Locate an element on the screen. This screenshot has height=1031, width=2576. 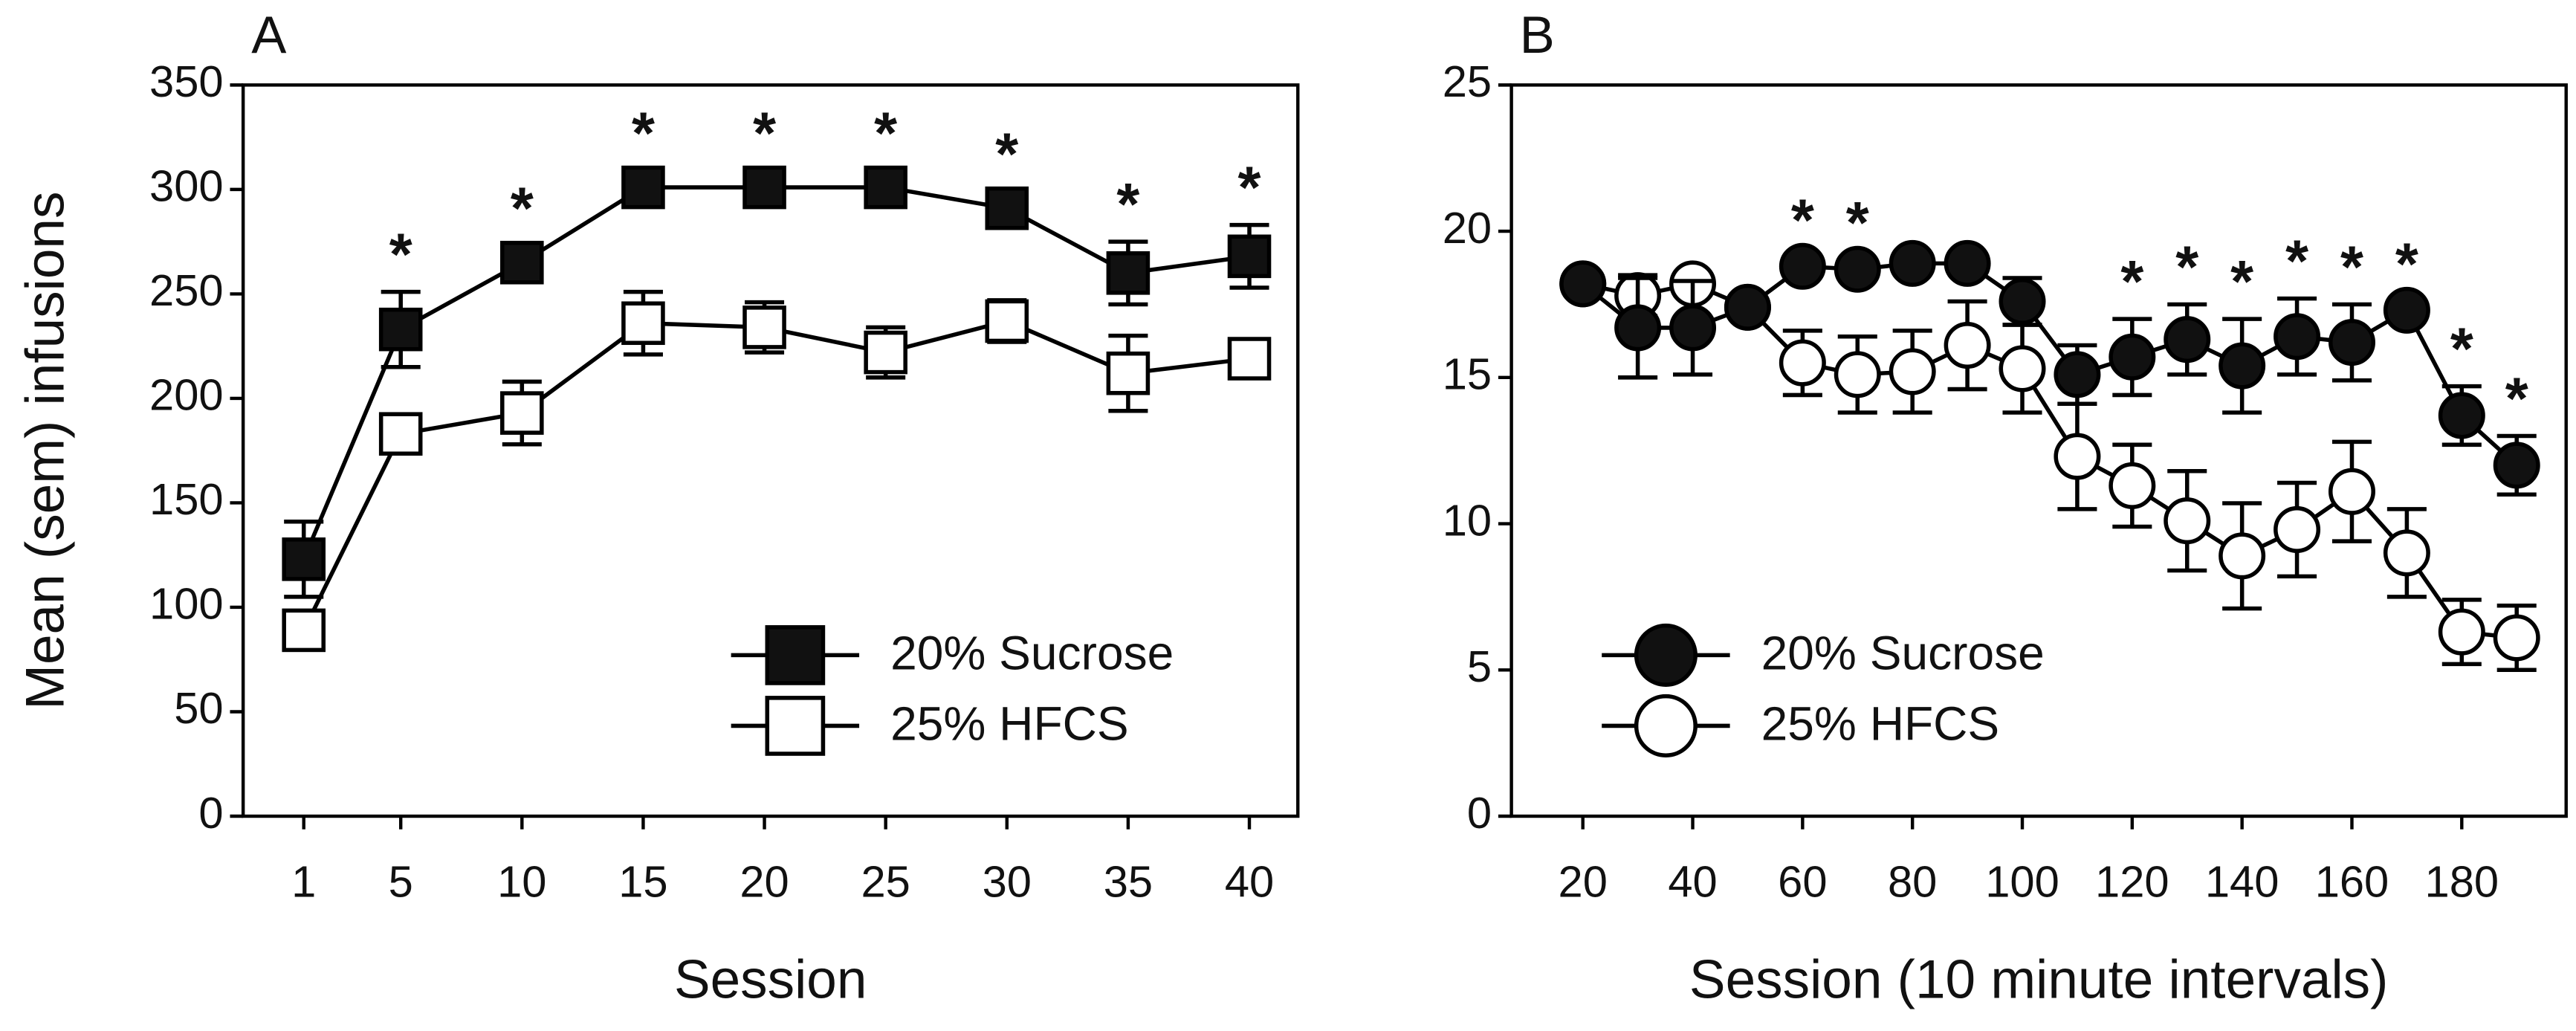
y-axis-label: Mean (sem) infusions is located at coordinates (46, 451).